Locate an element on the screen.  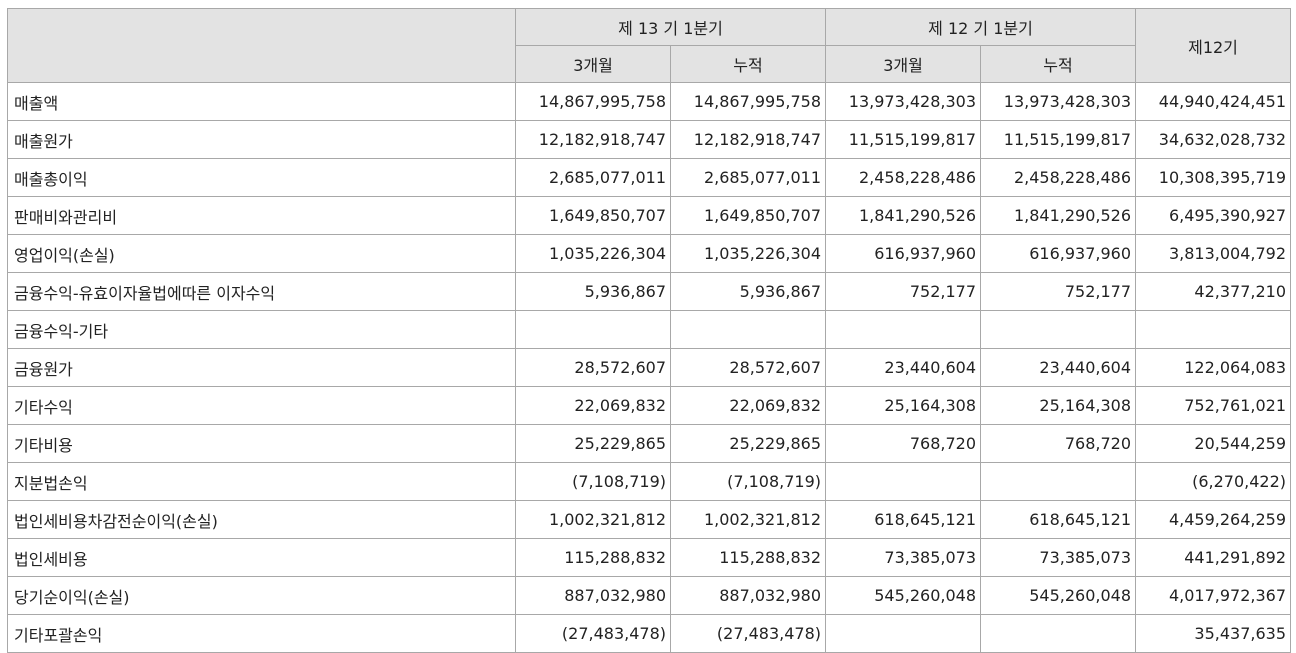
cell-year: 42,377,210 is located at coordinates (1213, 291).